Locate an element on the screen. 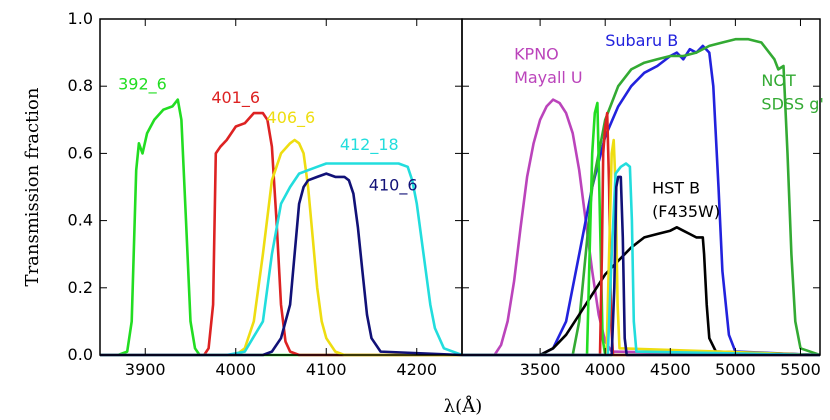  annotation-label: 401_6 is located at coordinates (235, 98).